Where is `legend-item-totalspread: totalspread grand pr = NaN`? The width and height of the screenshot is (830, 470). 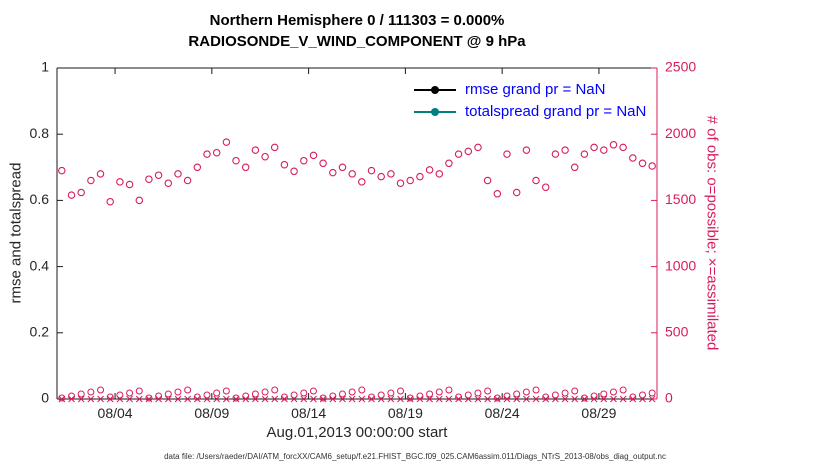
legend-item-totalspread: totalspread grand pr = NaN is located at coordinates (529, 111).